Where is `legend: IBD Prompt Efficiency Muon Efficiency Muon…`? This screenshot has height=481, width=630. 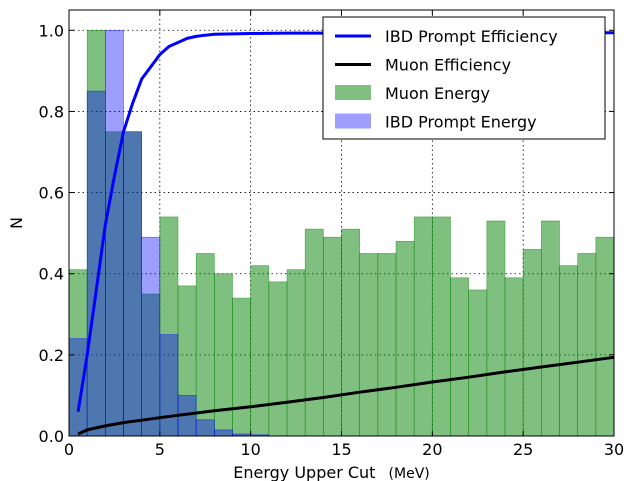 legend: IBD Prompt Efficiency Muon Efficiency Muon… is located at coordinates (464, 78).